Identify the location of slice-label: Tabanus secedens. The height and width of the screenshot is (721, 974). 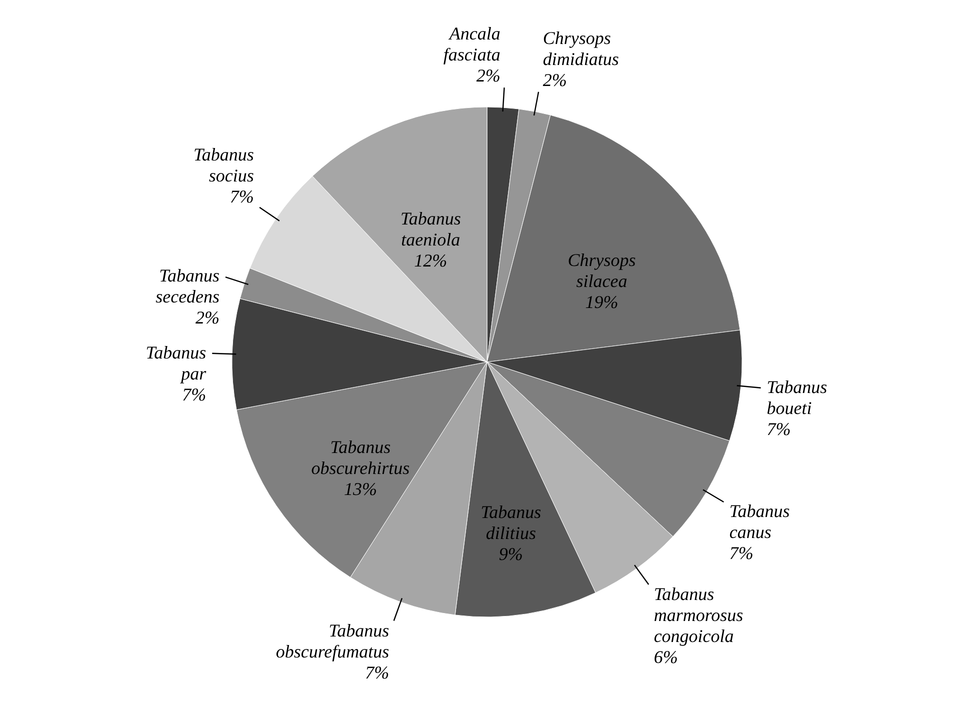
(188, 285).